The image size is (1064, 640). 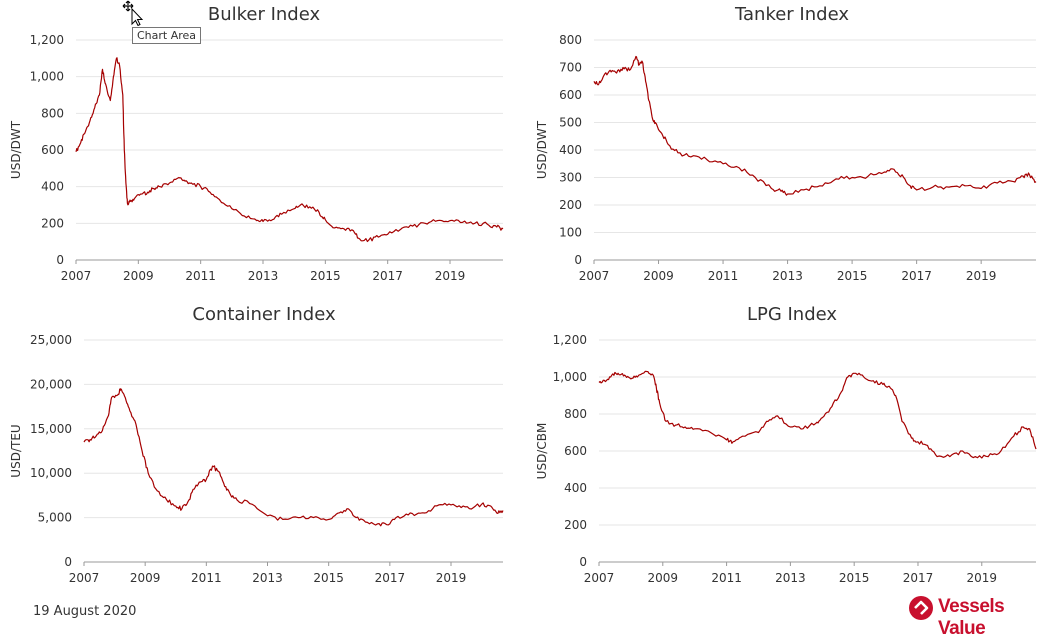 I want to click on y-axis-label: USD/TEU, so click(x=16, y=450).